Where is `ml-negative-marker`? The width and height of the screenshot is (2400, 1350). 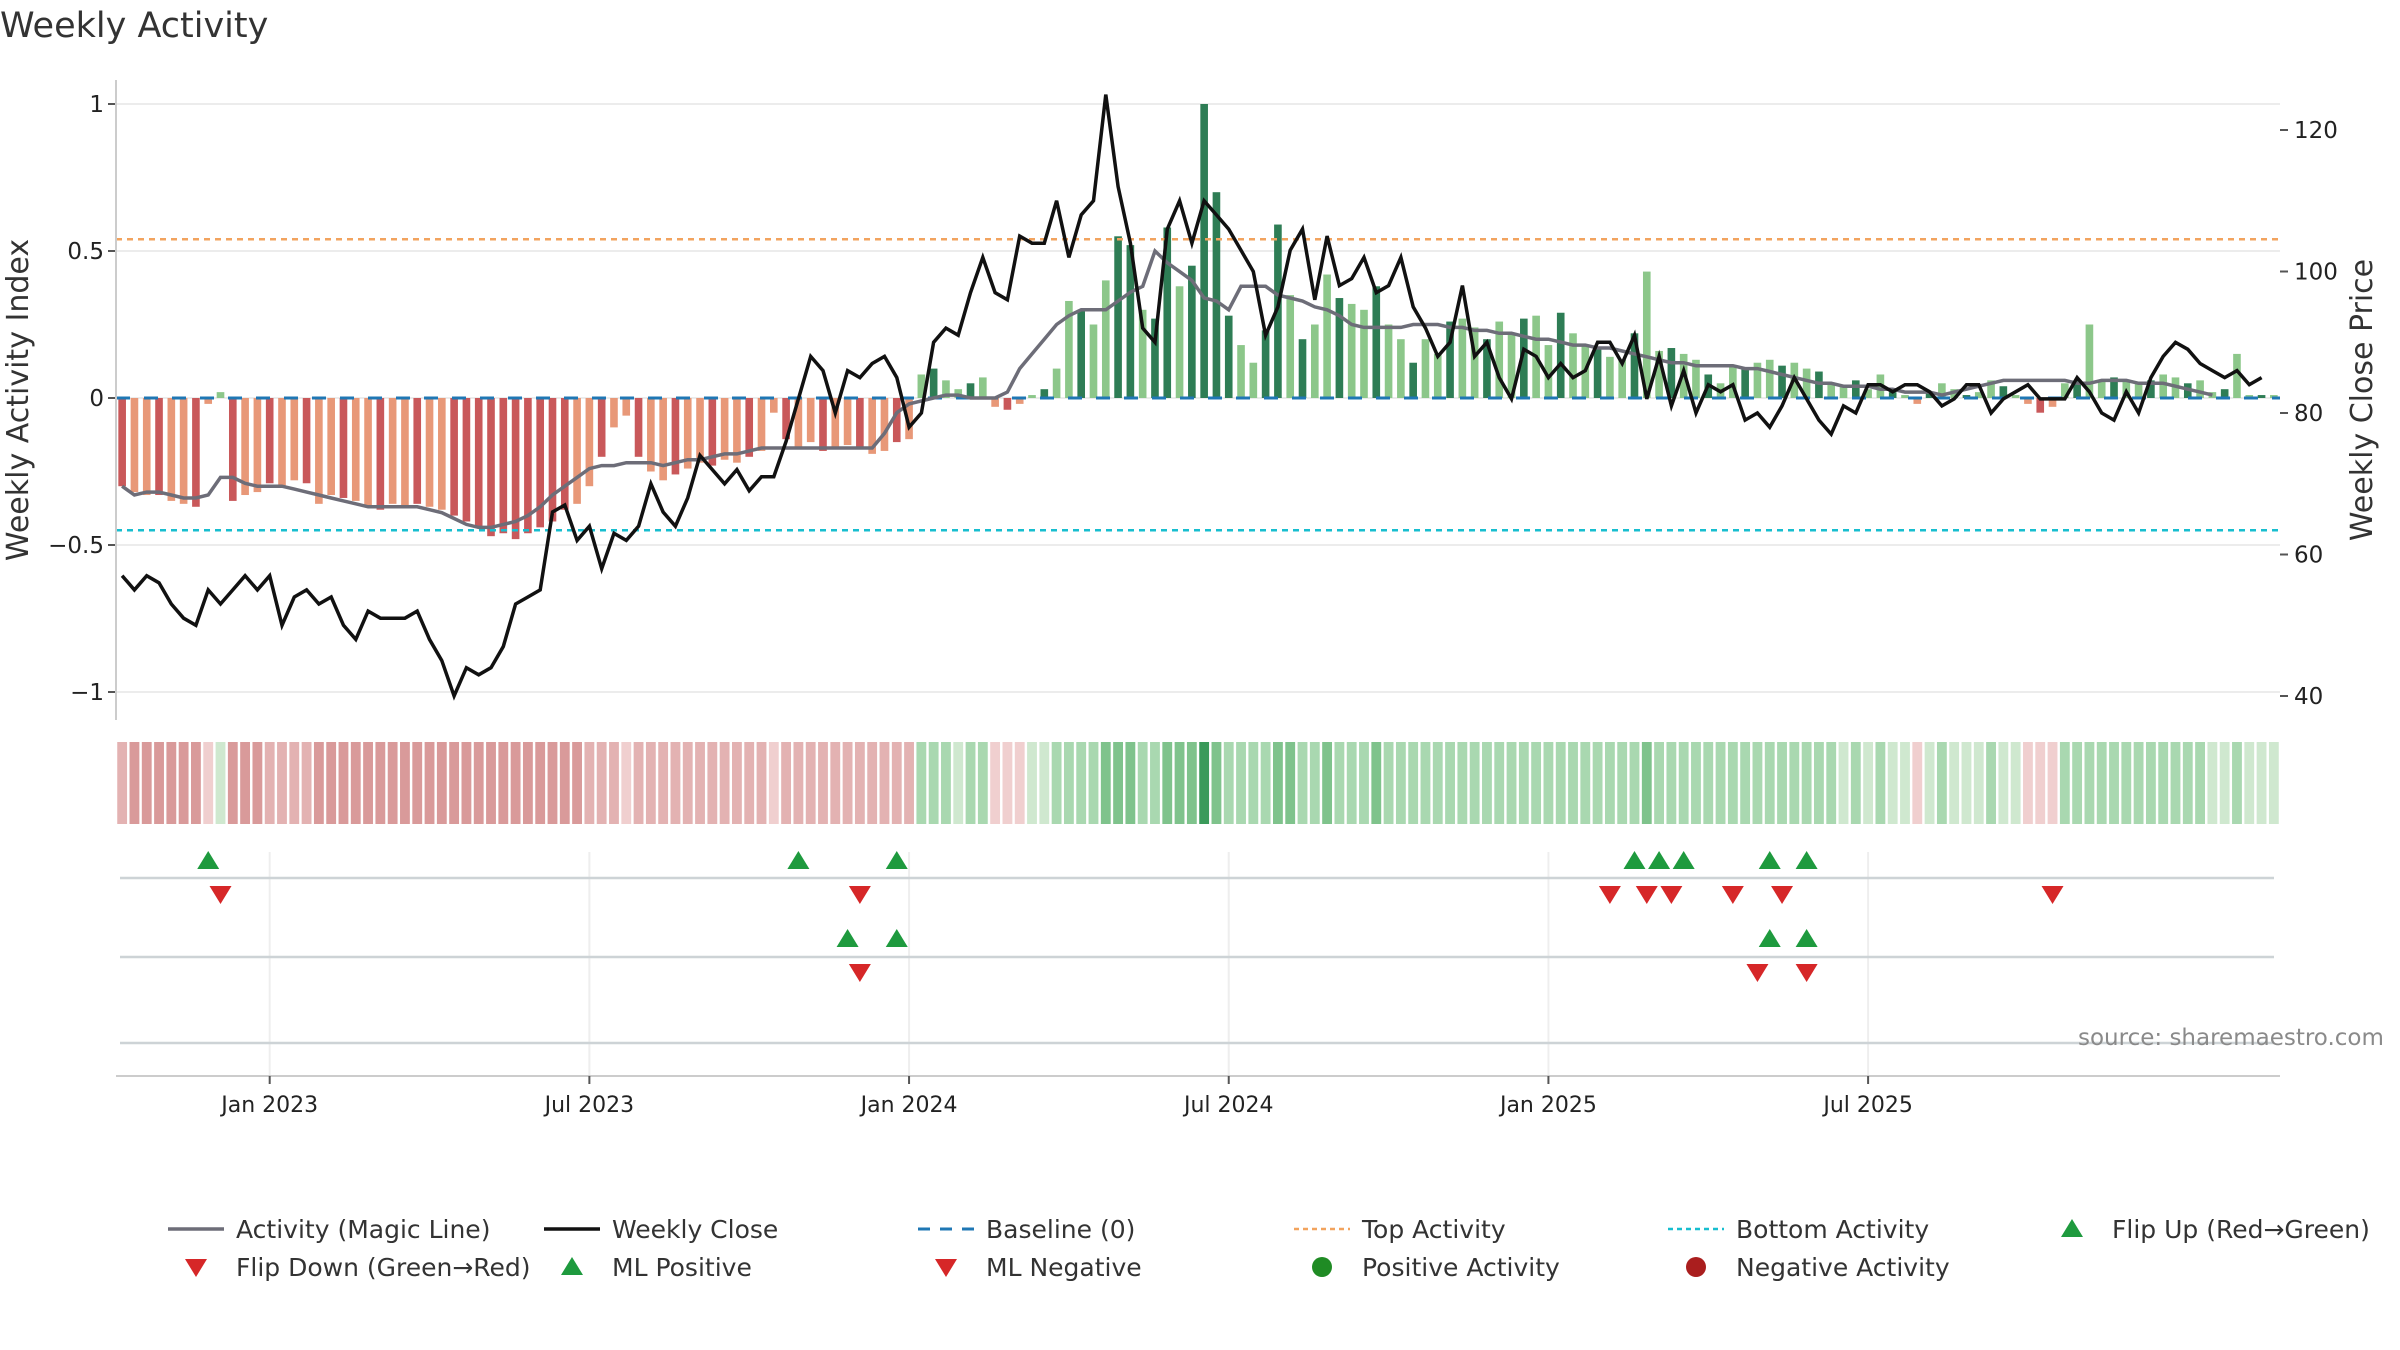
ml-negative-marker is located at coordinates (859, 973).